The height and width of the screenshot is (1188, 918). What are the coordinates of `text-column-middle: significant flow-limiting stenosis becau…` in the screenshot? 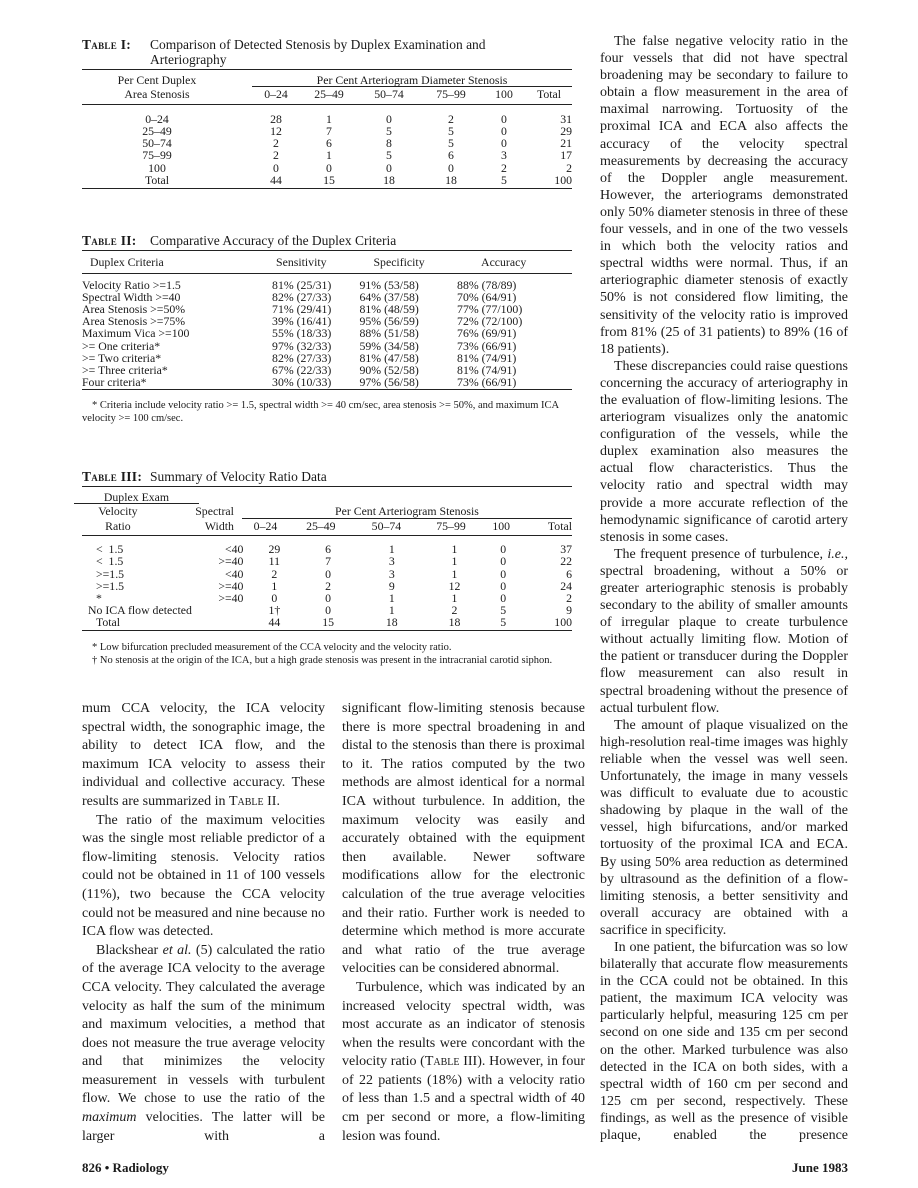 It's located at (463, 923).